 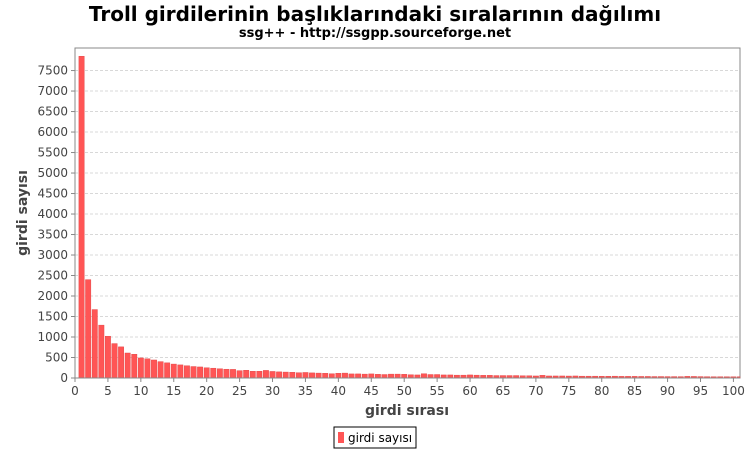 I want to click on x-axis-title: girdi sırası, so click(x=407, y=411).